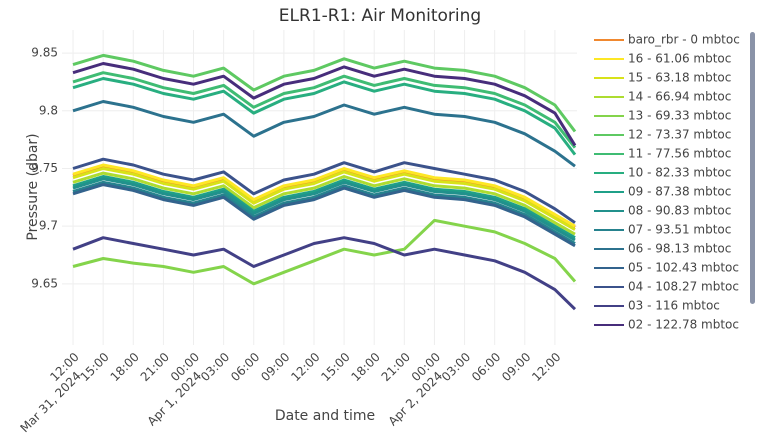 The height and width of the screenshot is (437, 757). What do you see at coordinates (674, 306) in the screenshot?
I see `legend-label: 03 - 116 mbtoc` at bounding box center [674, 306].